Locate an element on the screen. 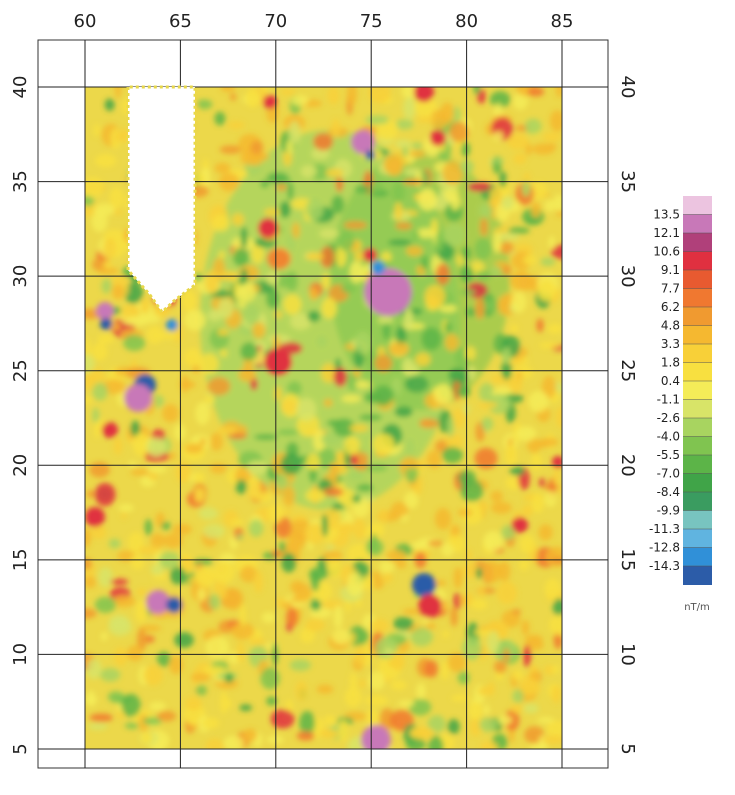 This screenshot has width=735, height=795. colorbar-label: 12.1 is located at coordinates (666, 233).